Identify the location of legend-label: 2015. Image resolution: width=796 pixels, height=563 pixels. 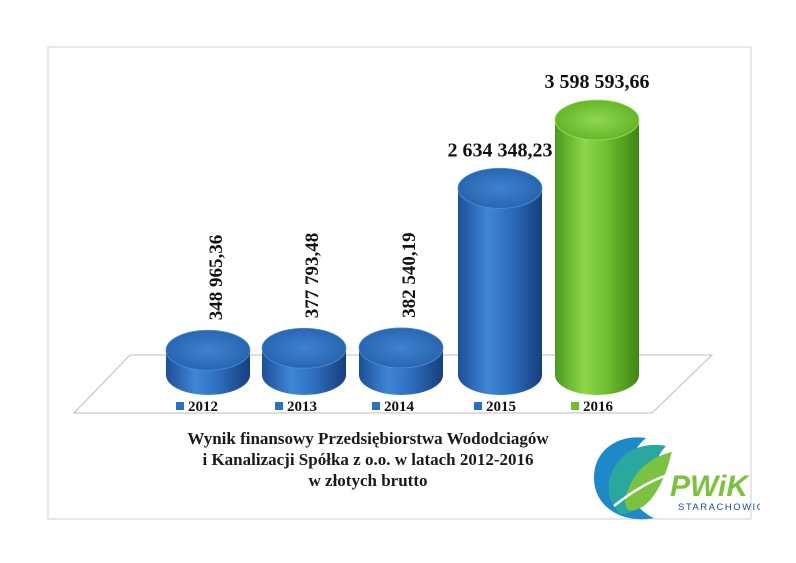
(501, 407).